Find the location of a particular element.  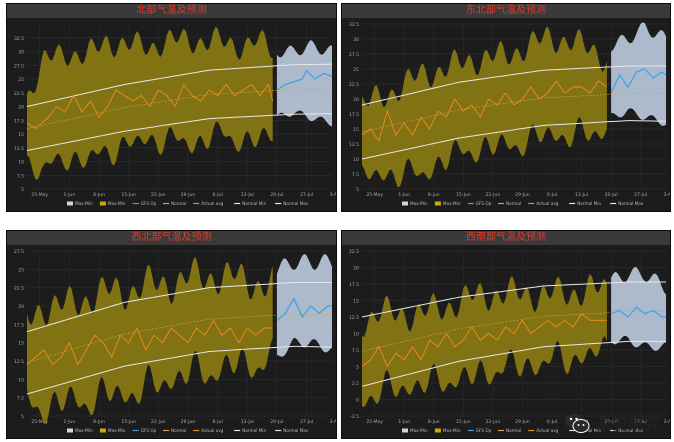

normal-line is located at coordinates (179, 338).